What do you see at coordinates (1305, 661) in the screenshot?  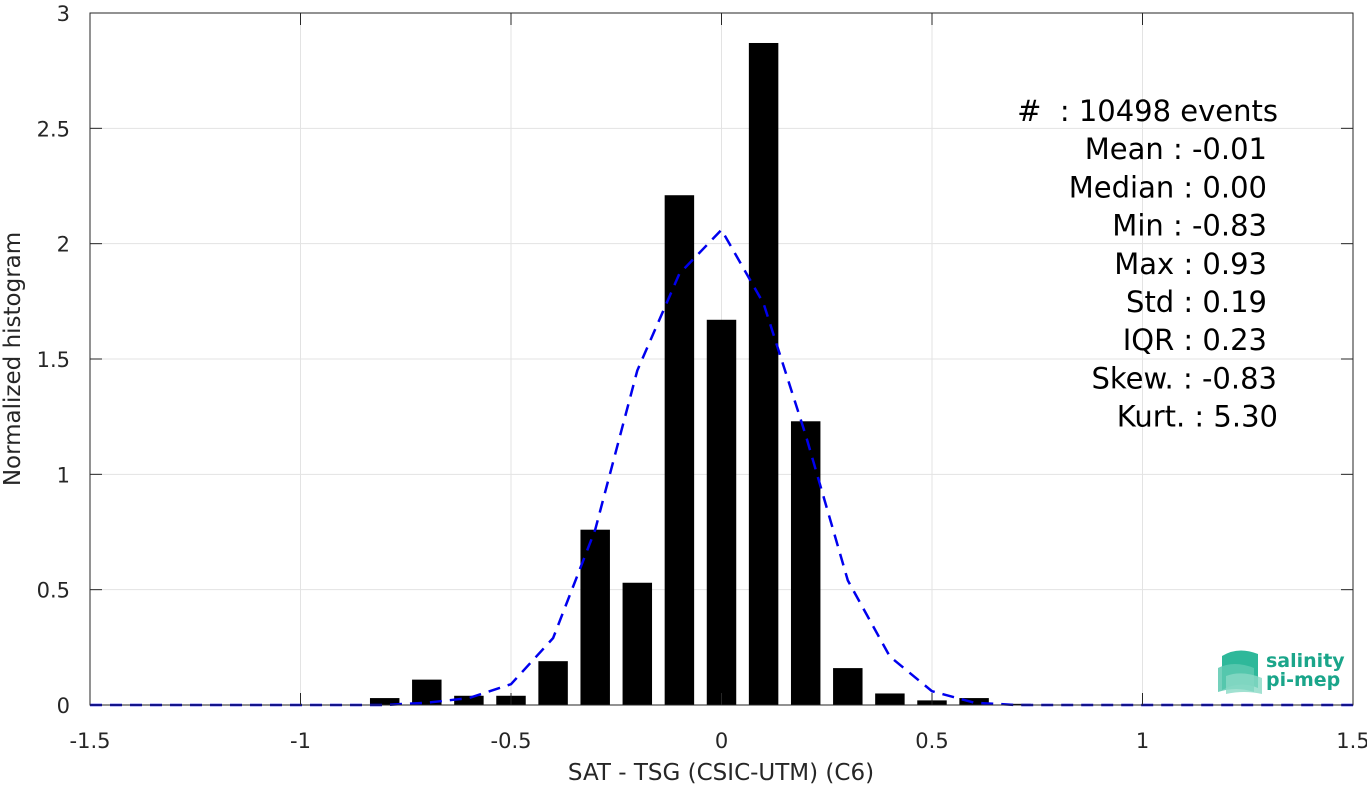 I see `logo-text-line1: salinity` at bounding box center [1305, 661].